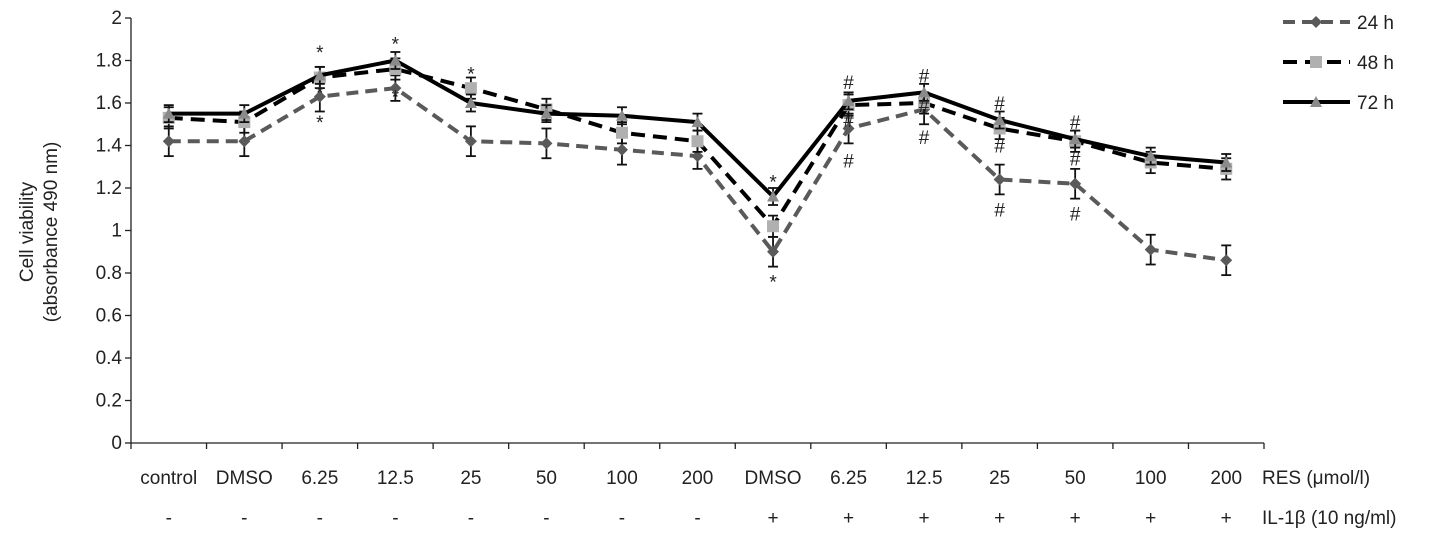 This screenshot has height=539, width=1441. I want to click on legend-item: 72 h, so click(1338, 103).